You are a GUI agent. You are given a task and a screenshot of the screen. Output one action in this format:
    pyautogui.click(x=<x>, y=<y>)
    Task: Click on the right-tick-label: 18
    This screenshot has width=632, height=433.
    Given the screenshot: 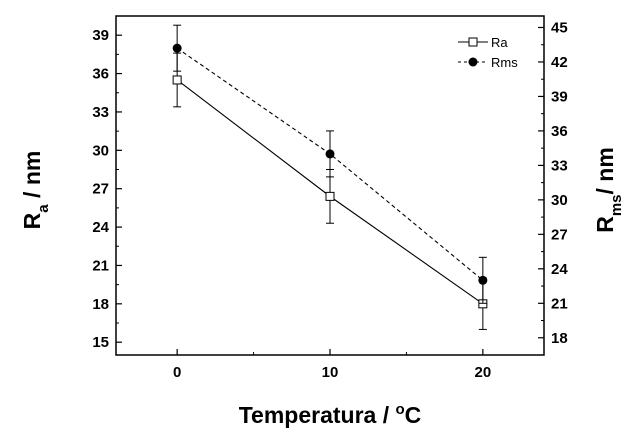 What is the action you would take?
    pyautogui.click(x=559, y=338)
    